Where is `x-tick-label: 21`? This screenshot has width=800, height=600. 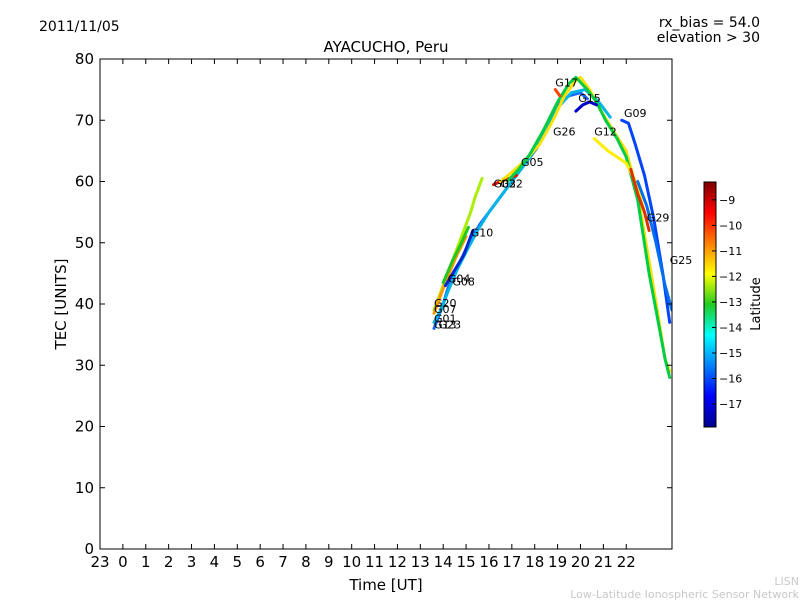 x-tick-label: 21 is located at coordinates (603, 562).